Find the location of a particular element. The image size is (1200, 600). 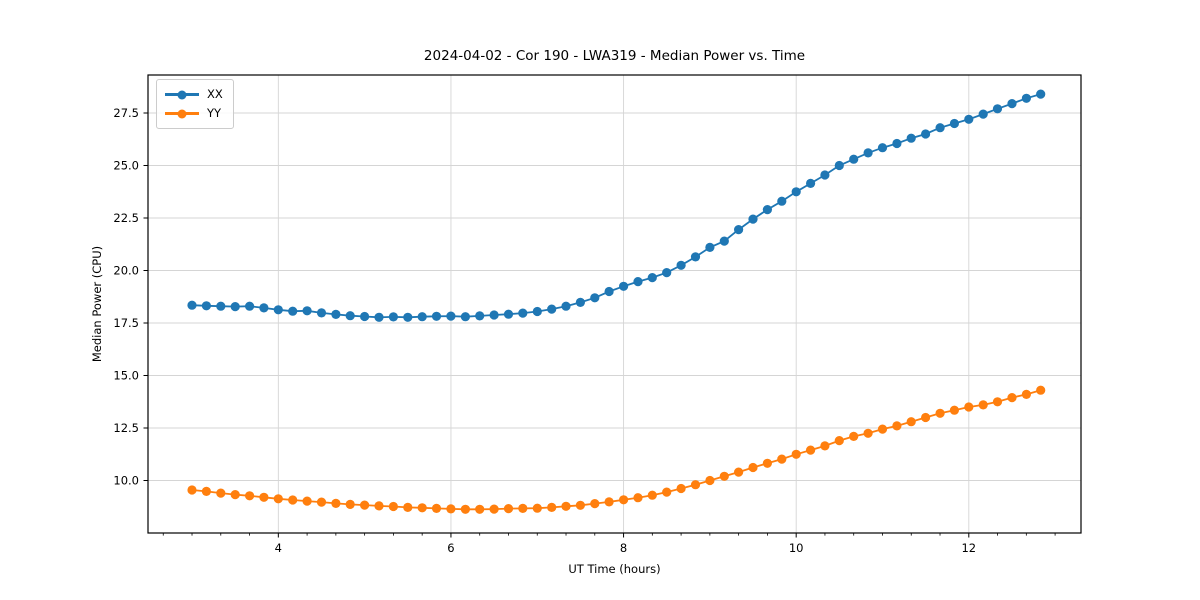

y-axis-label: Median Power (CPU) is located at coordinates (97, 304).